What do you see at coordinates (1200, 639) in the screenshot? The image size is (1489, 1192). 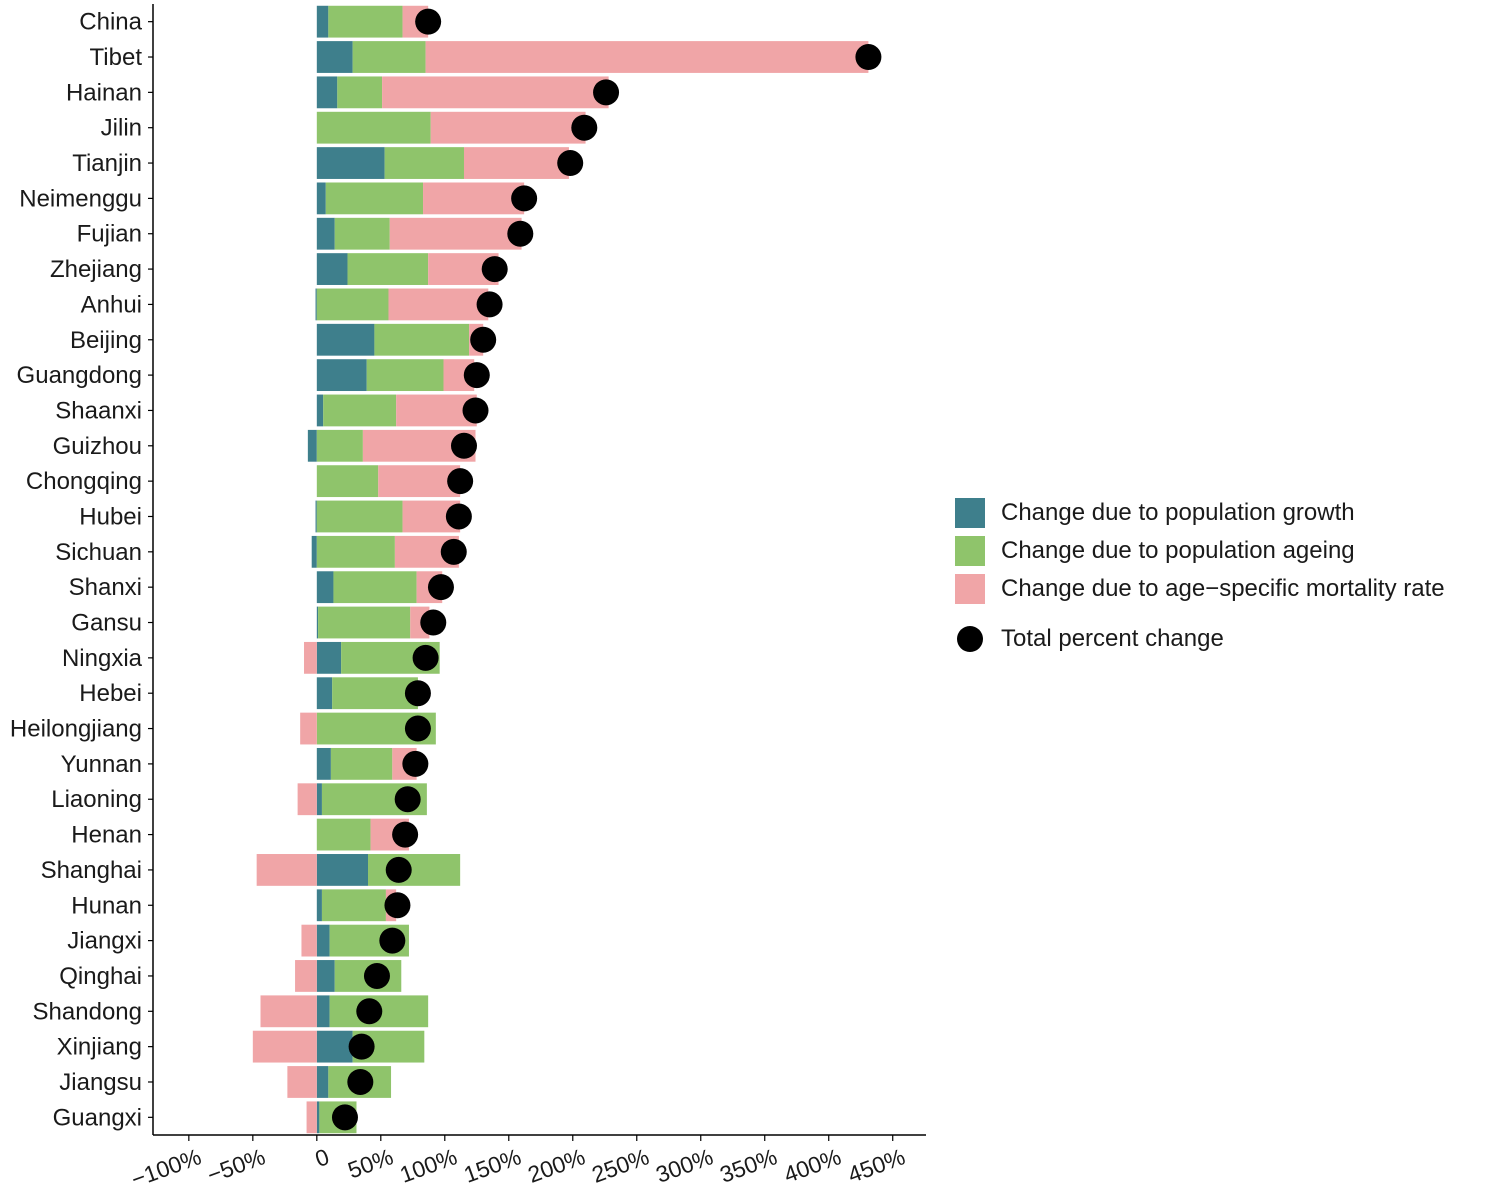 I see `legend-item-total: Total percent change` at bounding box center [1200, 639].